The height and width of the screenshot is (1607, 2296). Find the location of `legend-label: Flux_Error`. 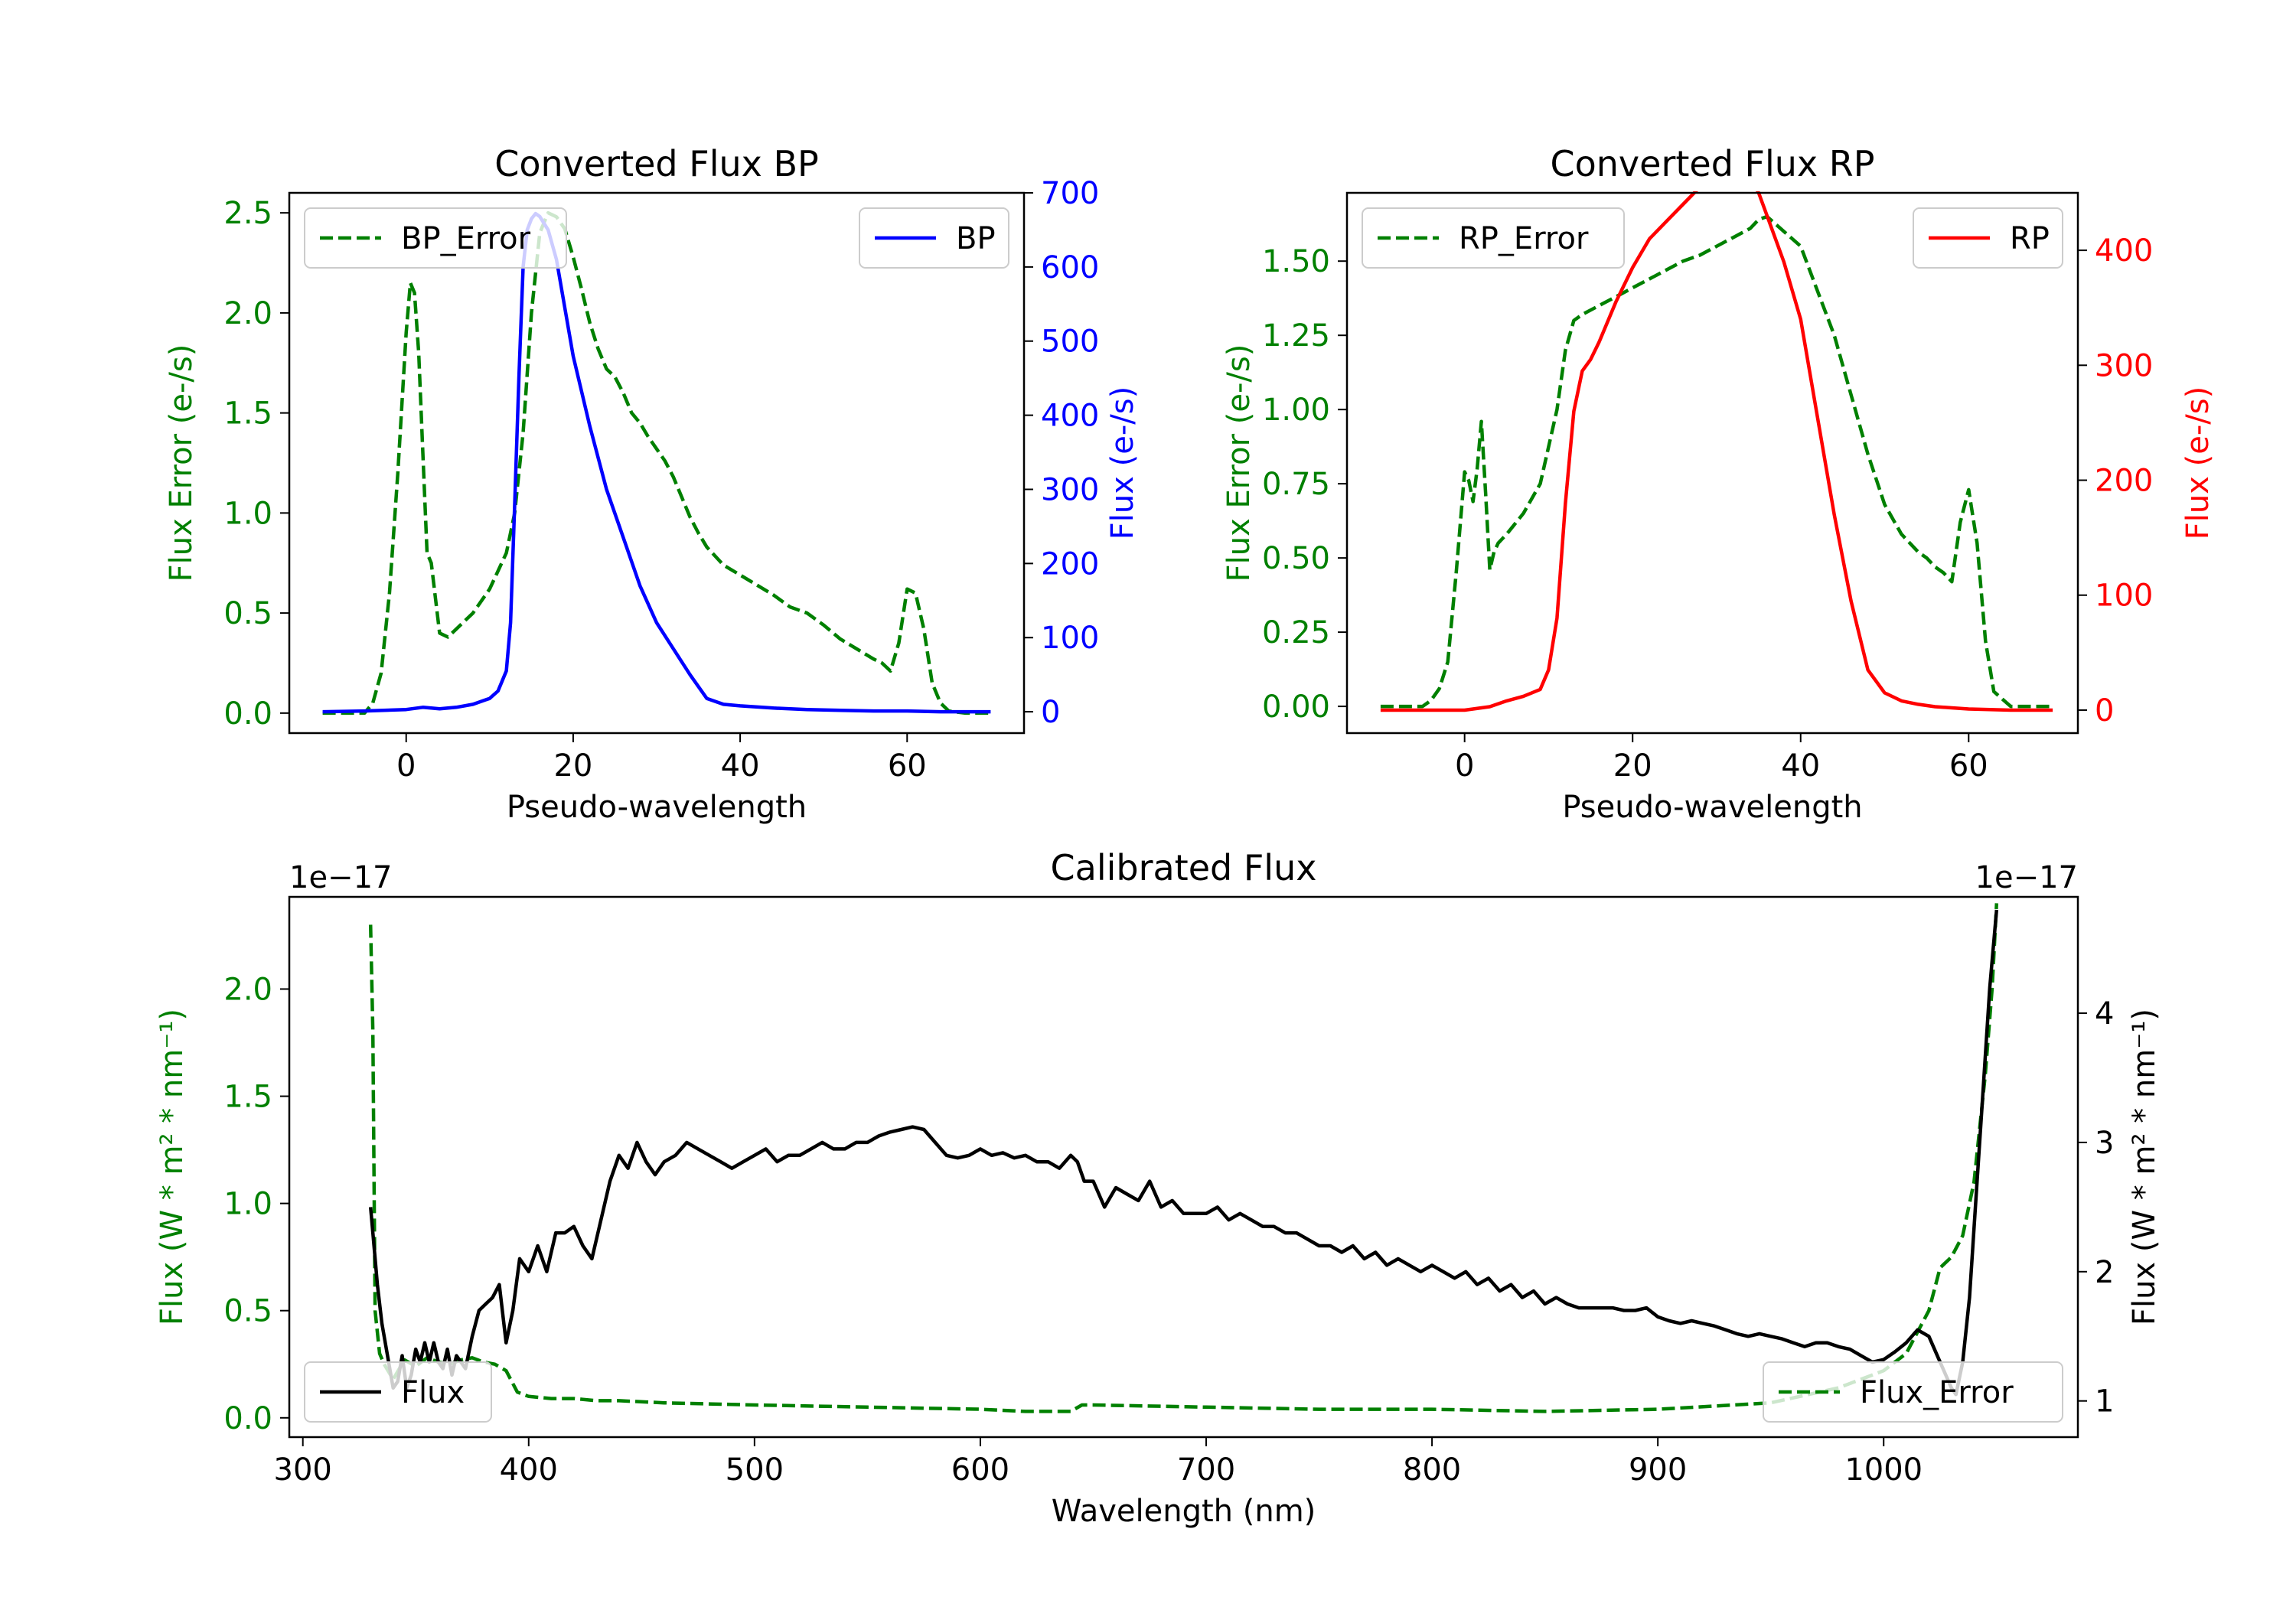

legend-label: Flux_Error is located at coordinates (1937, 1392).